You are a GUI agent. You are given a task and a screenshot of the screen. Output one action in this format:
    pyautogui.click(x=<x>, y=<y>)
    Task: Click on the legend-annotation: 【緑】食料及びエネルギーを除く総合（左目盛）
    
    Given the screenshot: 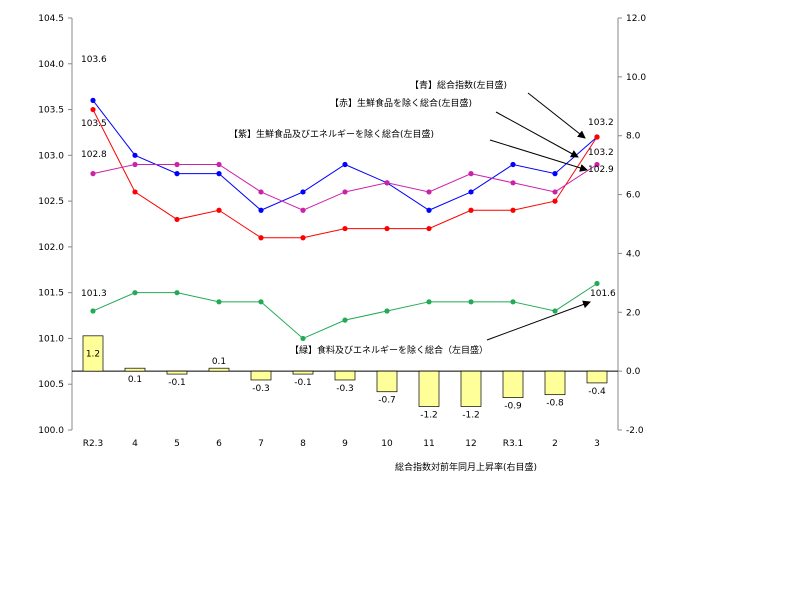 What is the action you would take?
    pyautogui.click(x=389, y=350)
    